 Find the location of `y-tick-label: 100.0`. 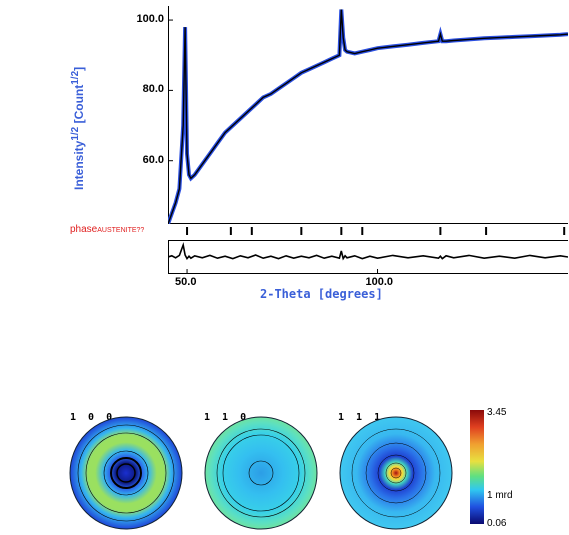

y-tick-label: 100.0 is located at coordinates (150, 19).